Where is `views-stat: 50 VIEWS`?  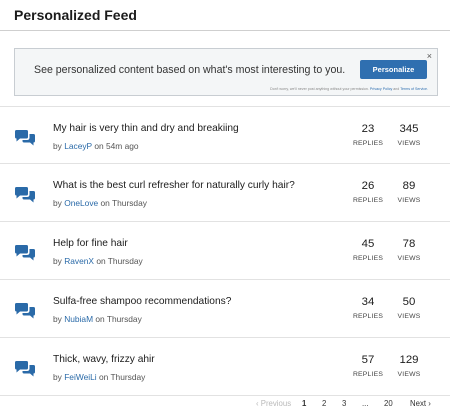
views-stat: 50 VIEWS is located at coordinates (409, 308).